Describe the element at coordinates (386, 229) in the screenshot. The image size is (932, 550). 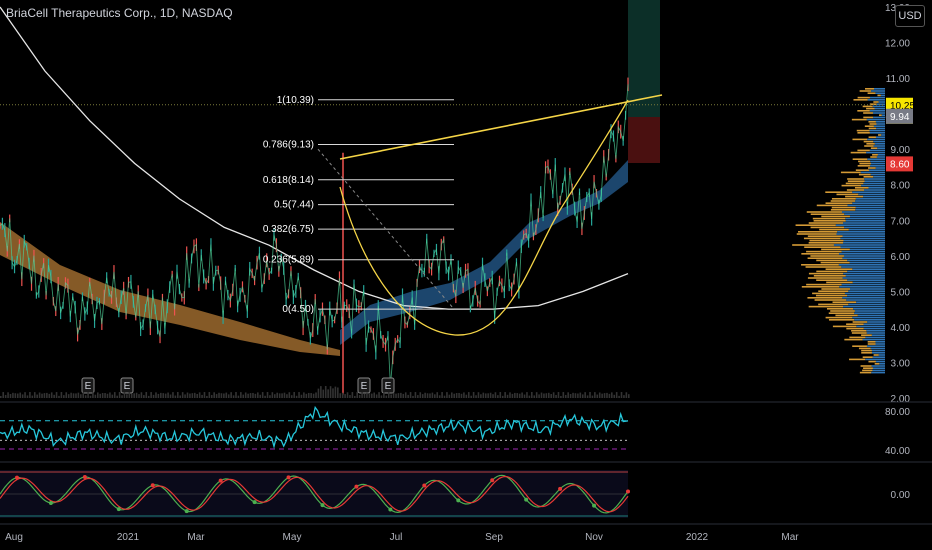
I see `fib-trend-dashed` at that location.